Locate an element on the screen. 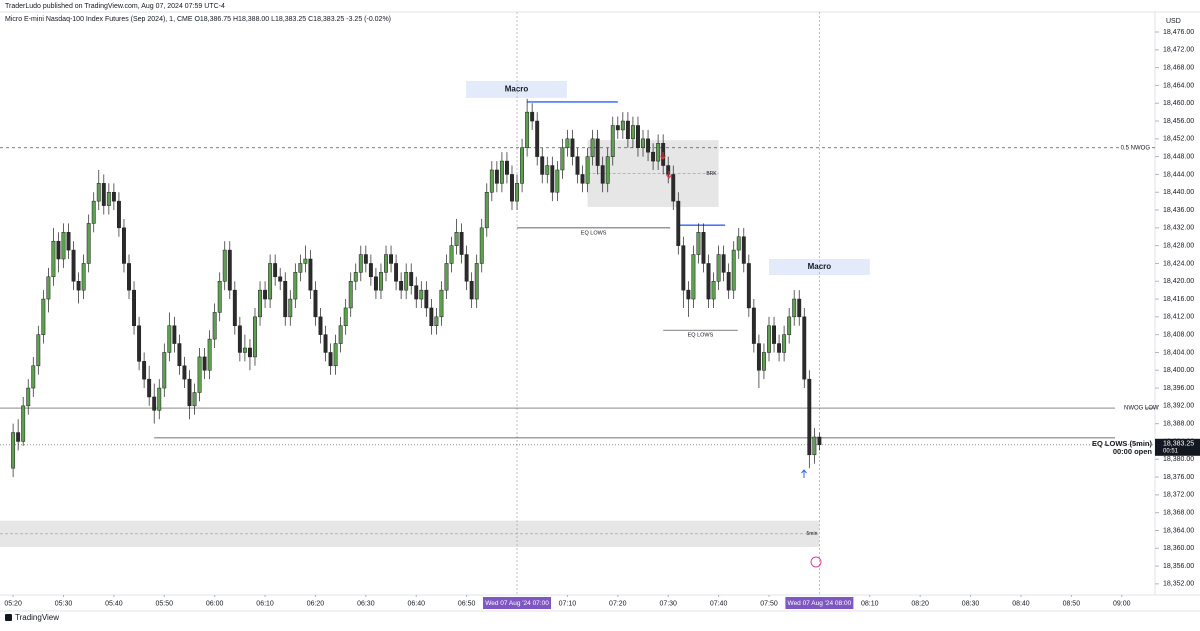  y-tick-label: 18,356.00 is located at coordinates (1178, 566).